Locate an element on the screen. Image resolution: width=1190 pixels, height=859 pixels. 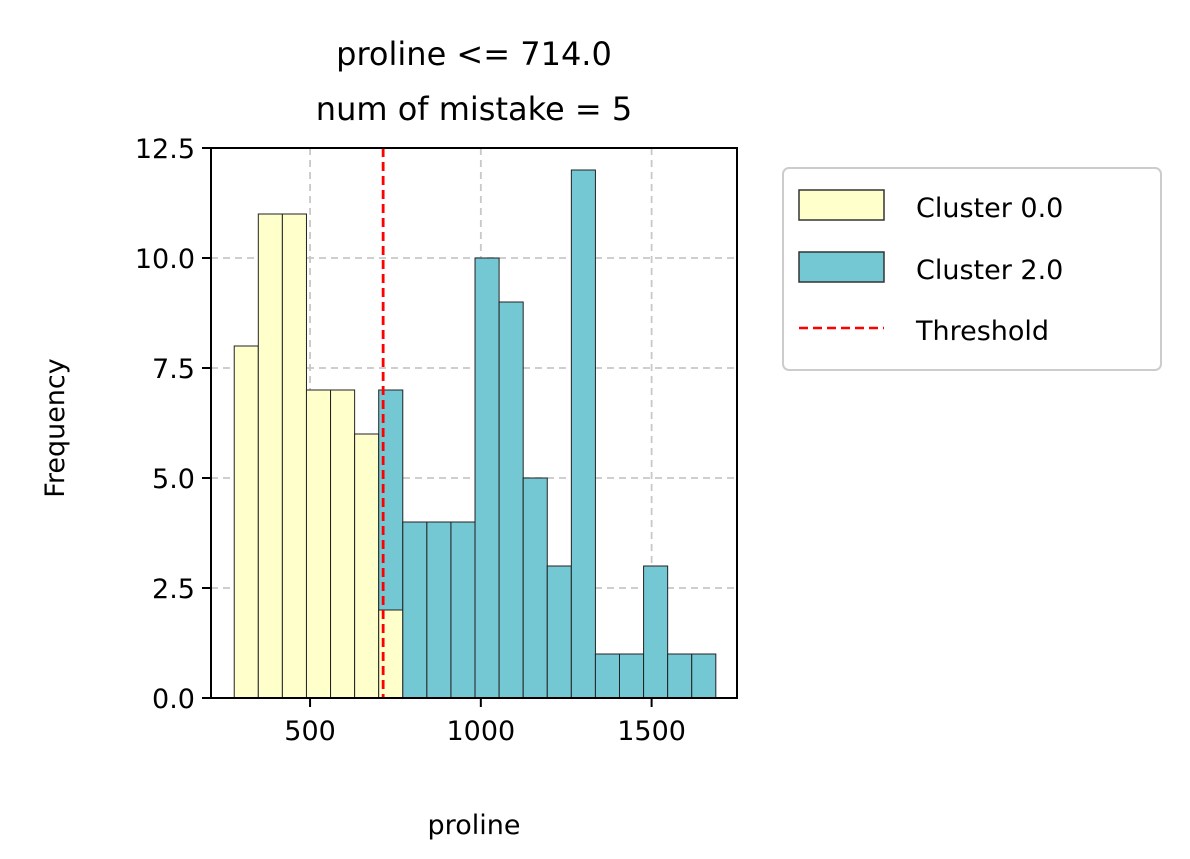
x-tick-label: 1500 is located at coordinates (651, 731).